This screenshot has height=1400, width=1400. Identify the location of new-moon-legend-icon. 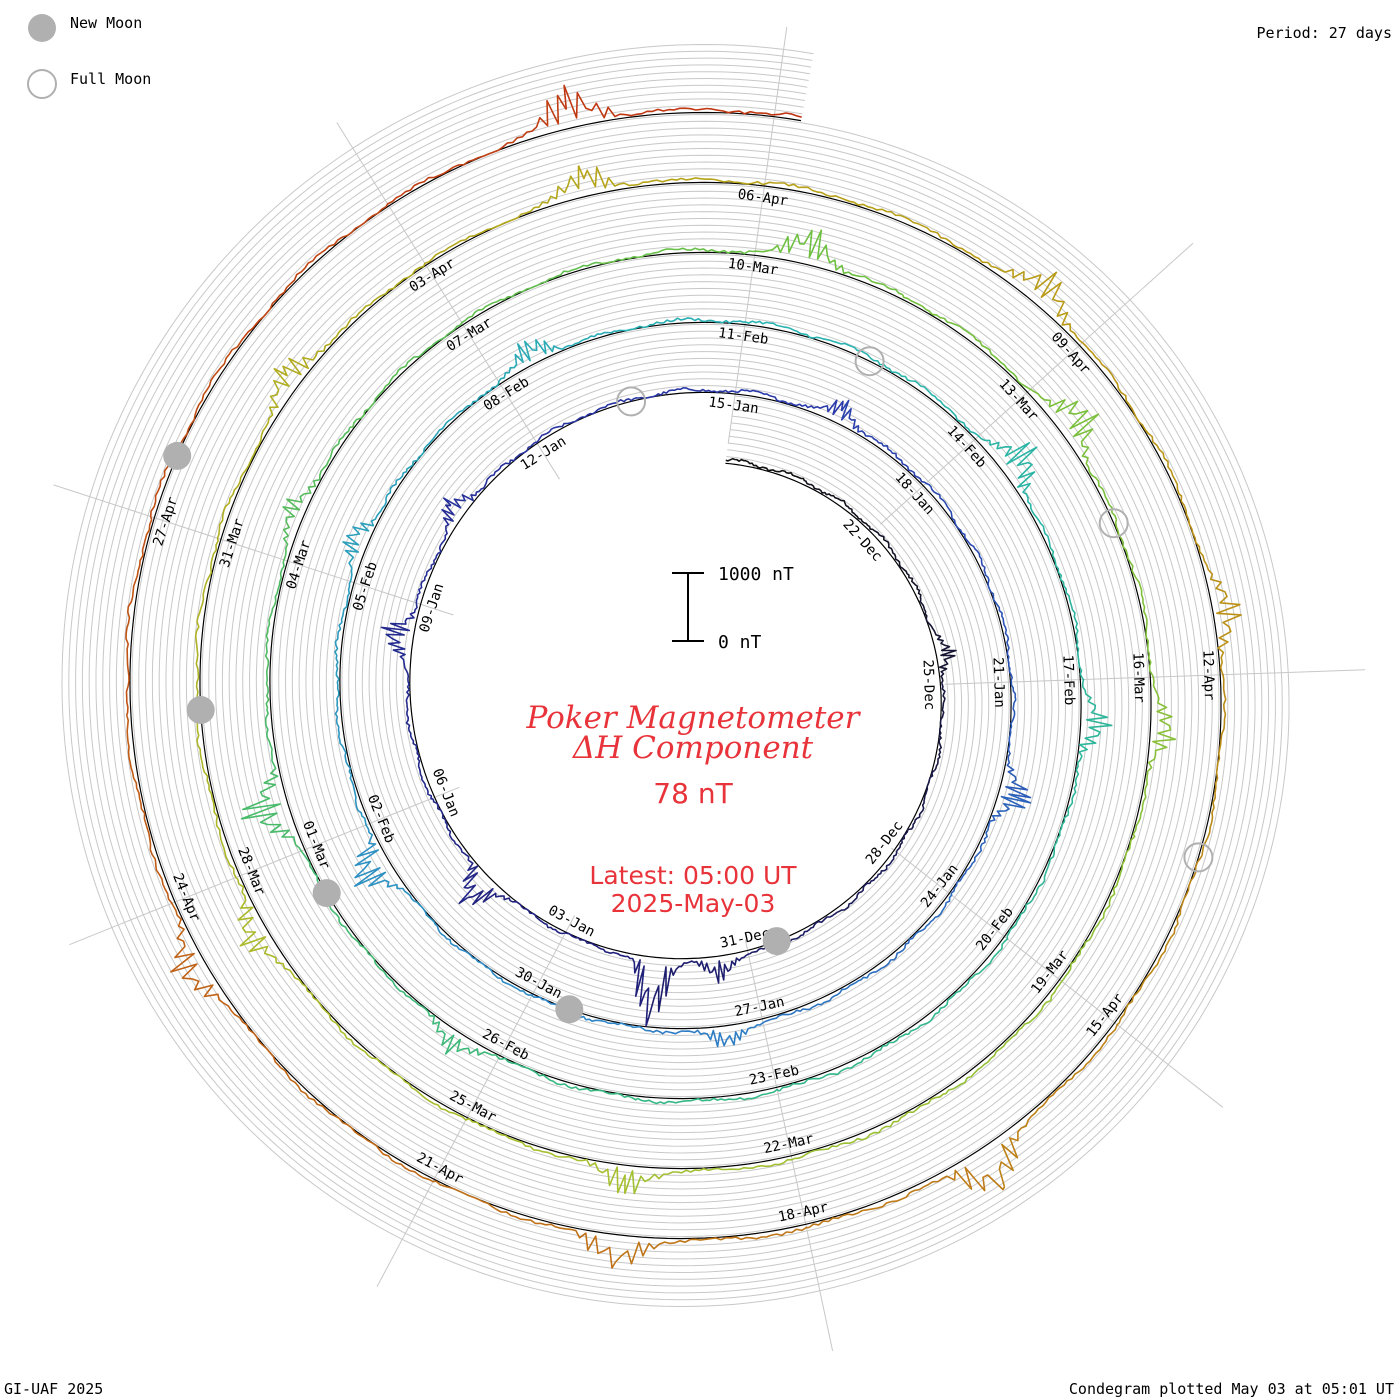
(42, 28).